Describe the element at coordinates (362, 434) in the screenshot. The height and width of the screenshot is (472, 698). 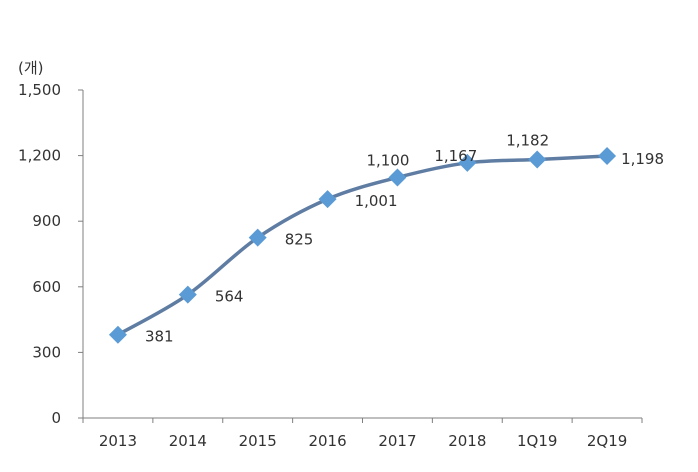
I see `x-axis-ticks: 2013 2014 2015 2016 2017 2018 1Q19 2Q19` at that location.